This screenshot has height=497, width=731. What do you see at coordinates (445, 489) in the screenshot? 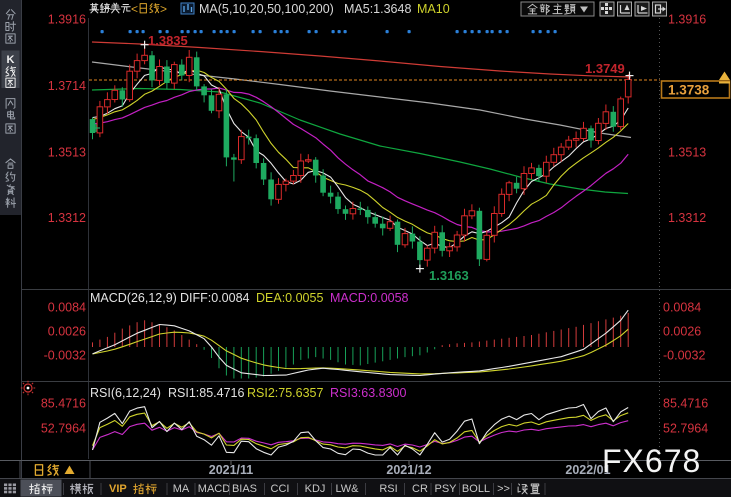
I see `svg-text: PSY` at bounding box center [445, 489].